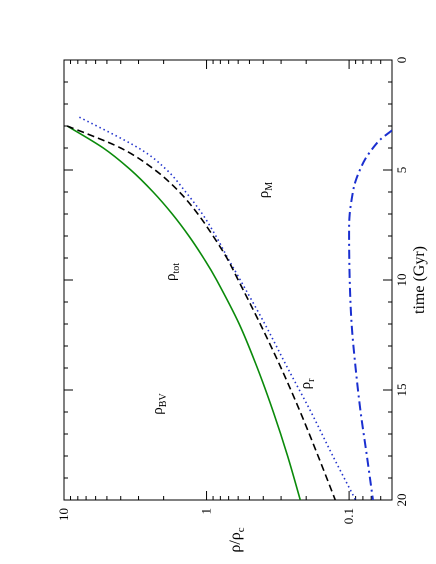  What do you see at coordinates (307, 384) in the screenshot?
I see `series-label-3: ρr` at bounding box center [307, 384].